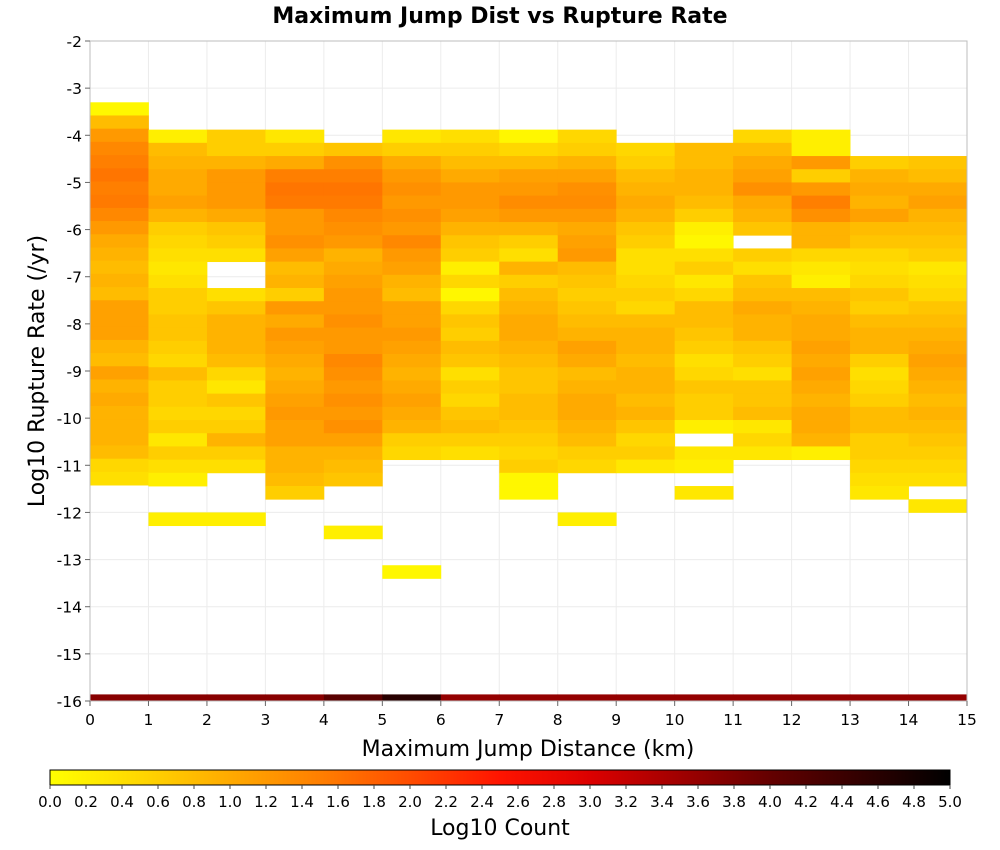 This screenshot has height=850, width=1000. I want to click on colorbar-tick-label: 4.6, so click(878, 802).